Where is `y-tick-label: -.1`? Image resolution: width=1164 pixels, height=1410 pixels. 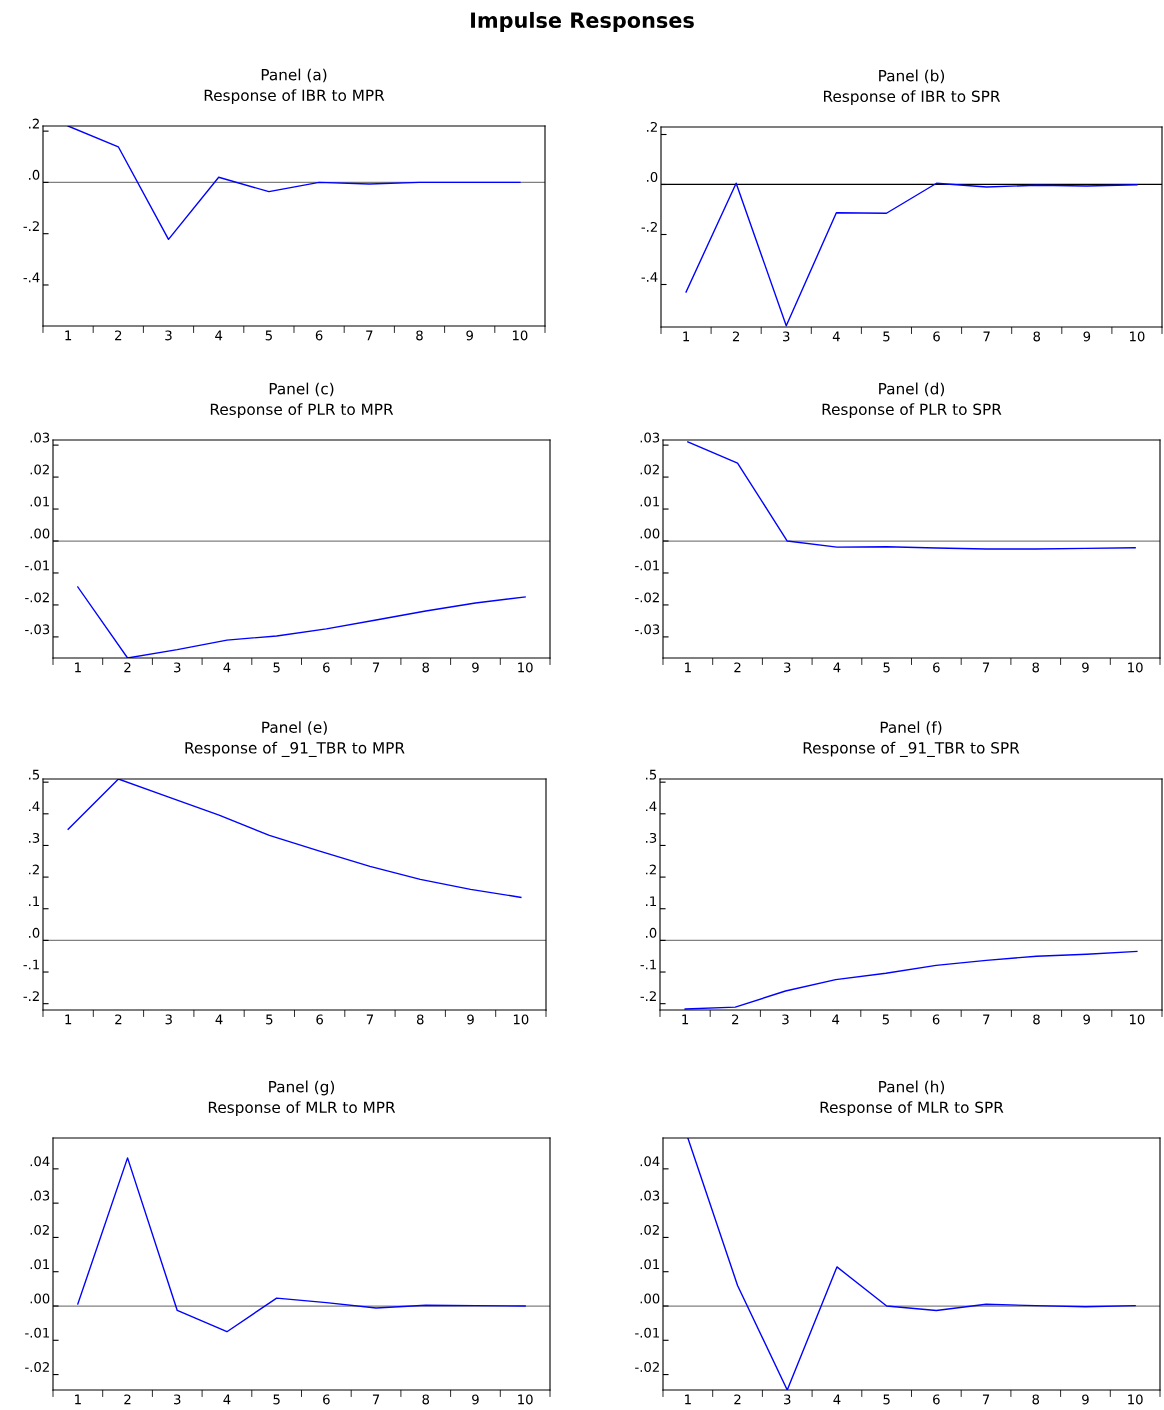
y-tick-label: -.1 is located at coordinates (648, 964).